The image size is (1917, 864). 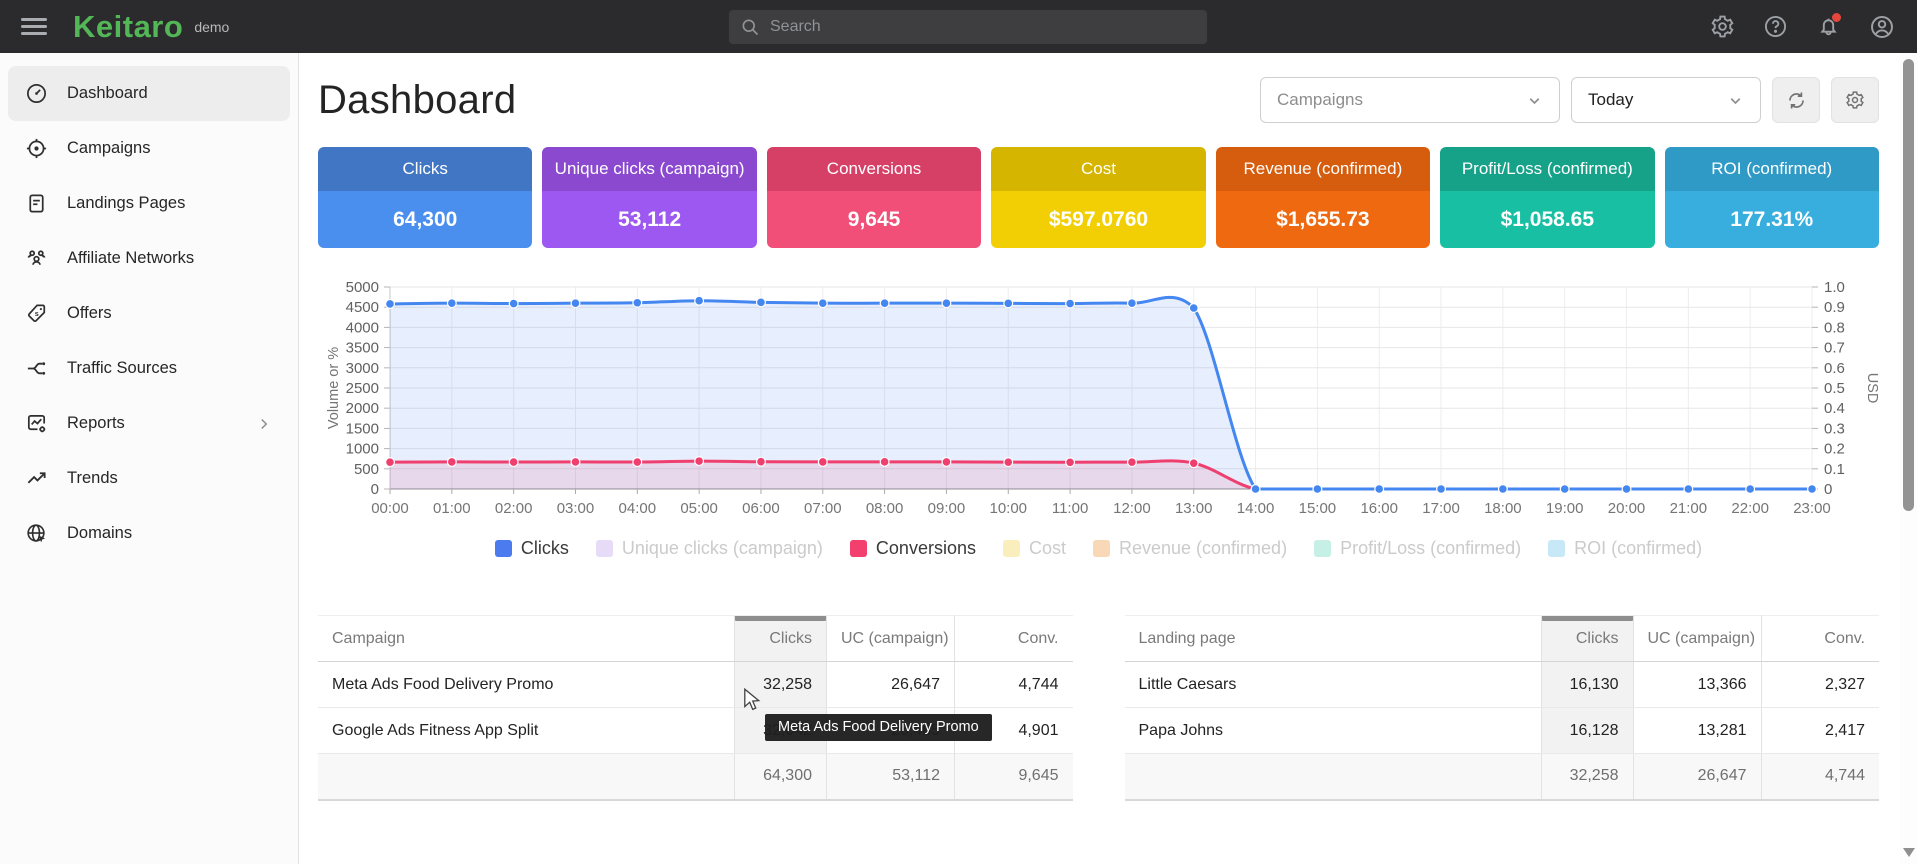 I want to click on metric-card-cost: Cost $597.0760, so click(x=1098, y=197).